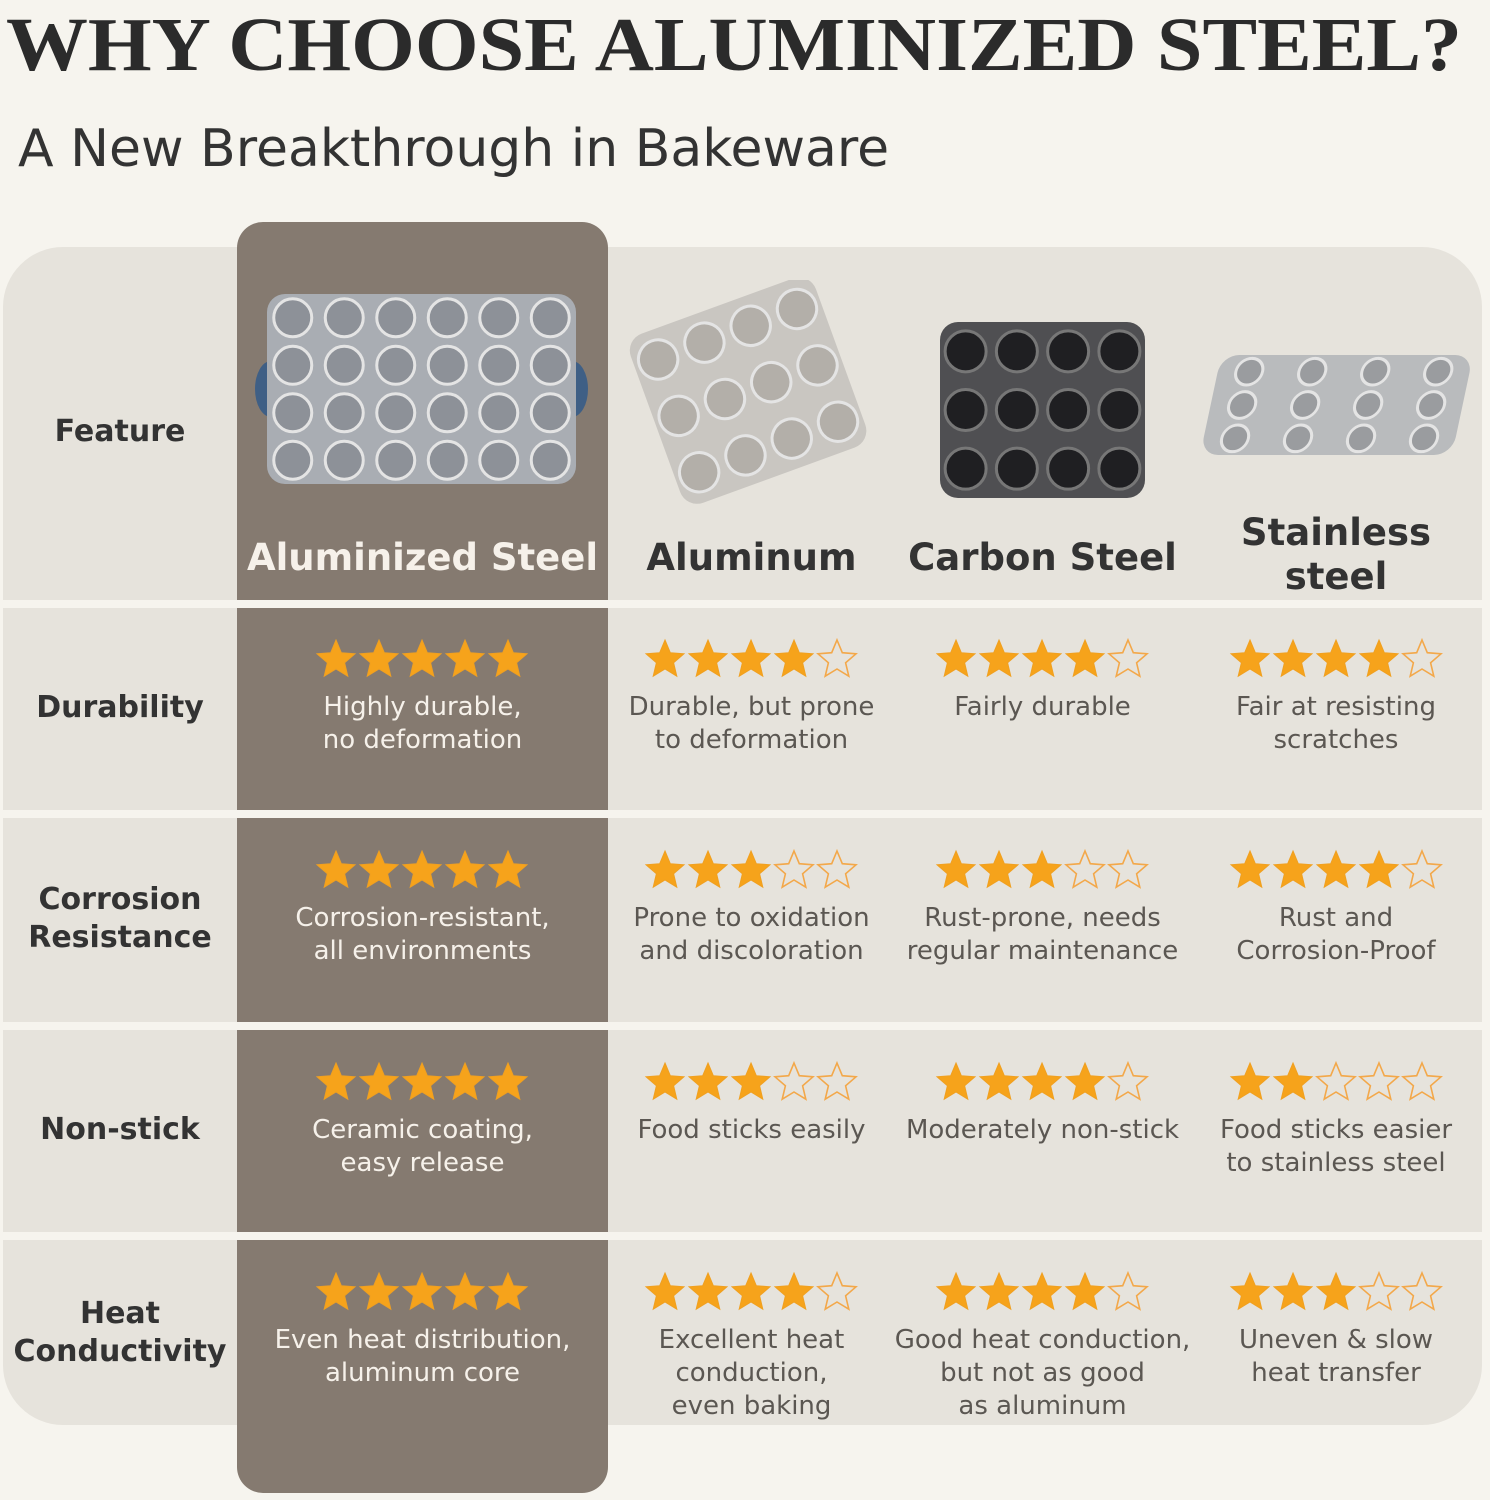 The height and width of the screenshot is (1500, 1490). Describe the element at coordinates (1042, 951) in the screenshot. I see `description-line: regular maintenance` at that location.